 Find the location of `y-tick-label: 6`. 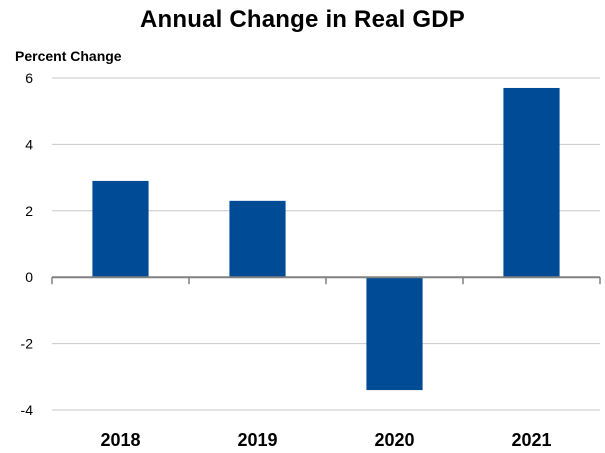

y-tick-label: 6 is located at coordinates (29, 78).